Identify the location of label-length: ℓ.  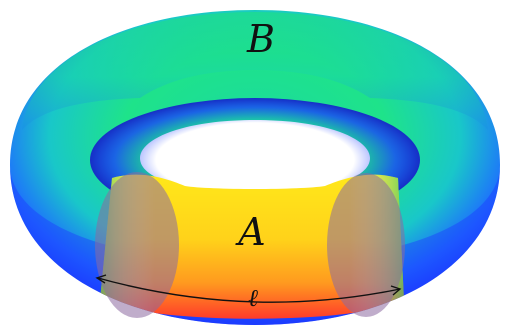
(253, 298).